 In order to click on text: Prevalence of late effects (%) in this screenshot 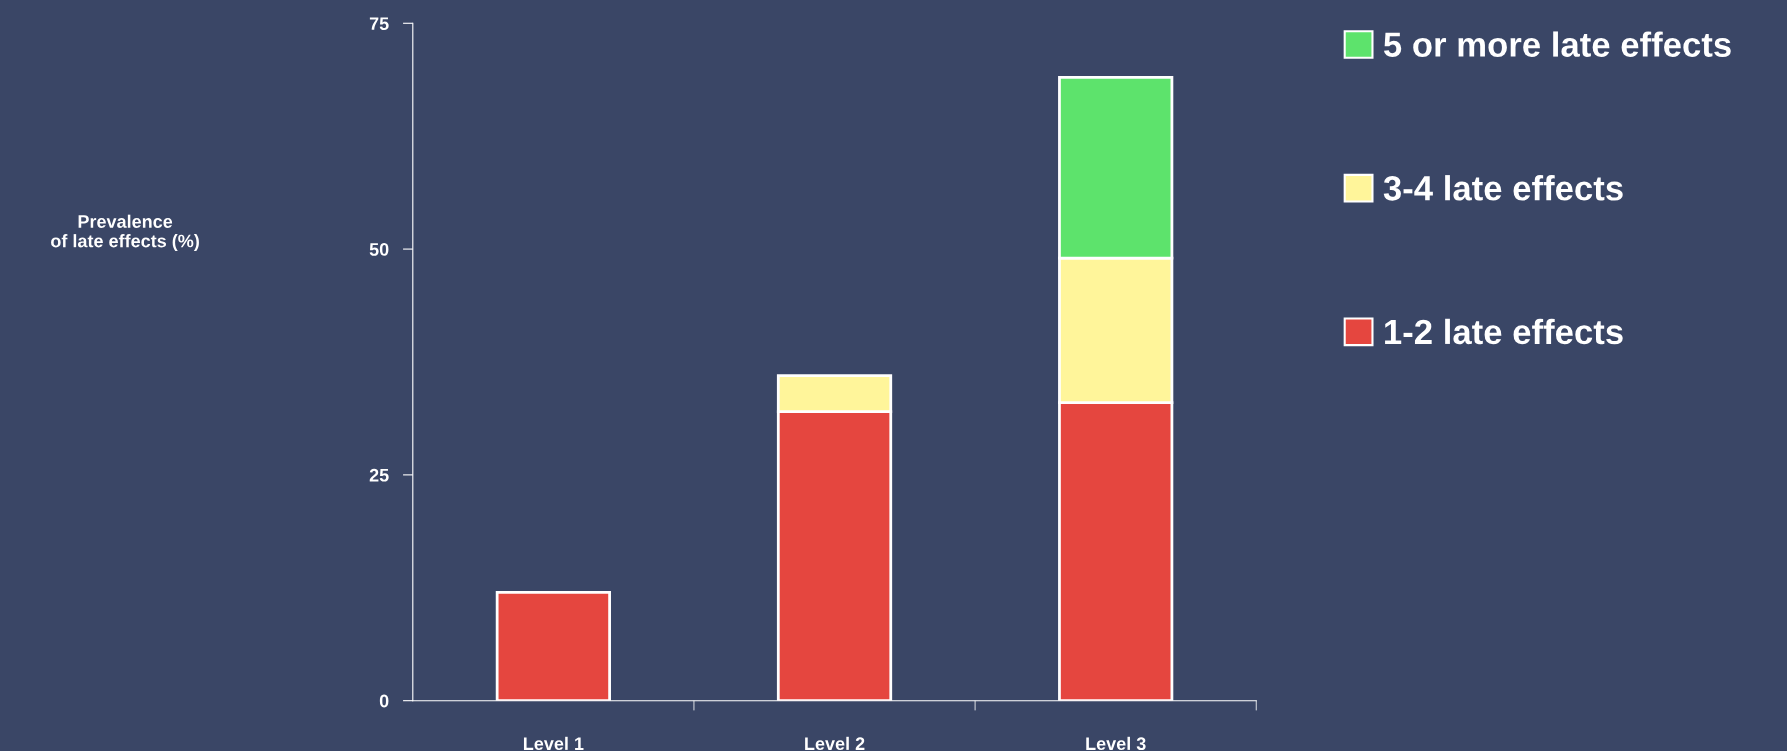, I will do `click(125, 232)`.